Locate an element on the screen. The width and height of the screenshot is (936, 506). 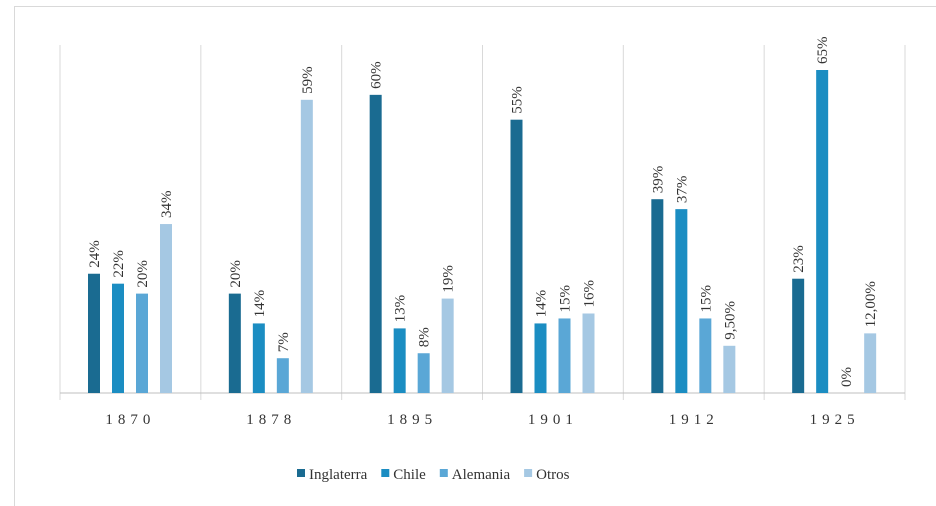
value-label: 23% is located at coordinates (799, 259).